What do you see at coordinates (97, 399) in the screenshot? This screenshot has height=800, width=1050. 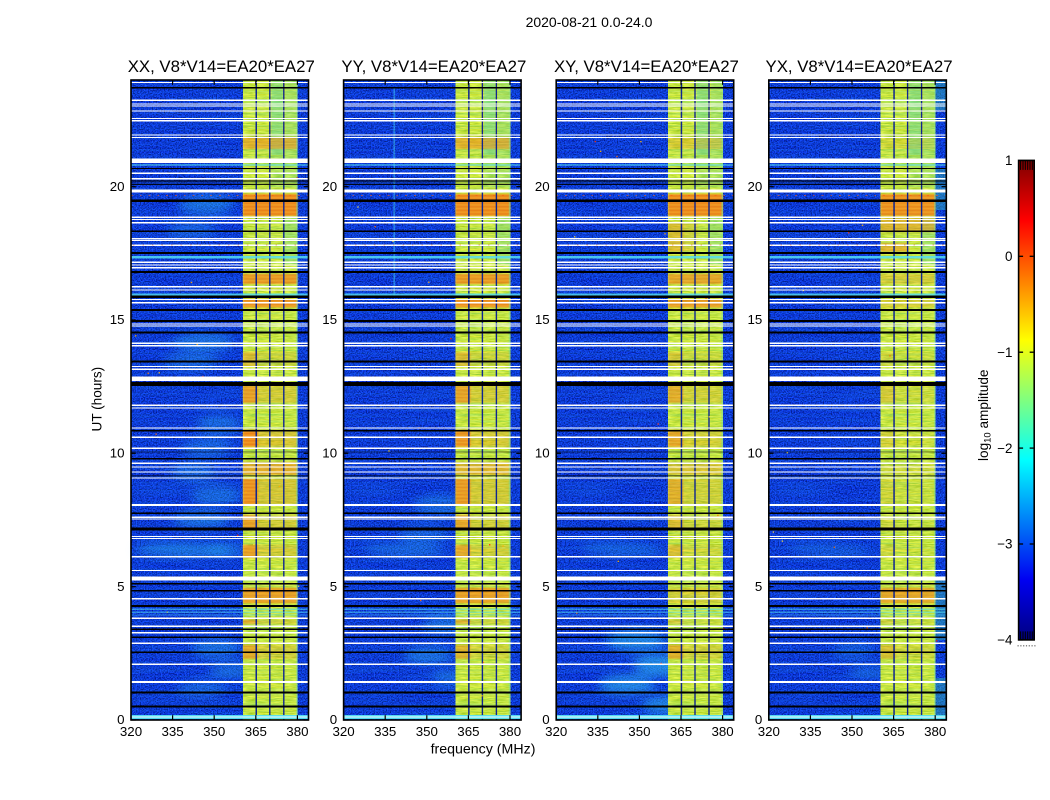 I see `svg-text: UT (hours)` at bounding box center [97, 399].